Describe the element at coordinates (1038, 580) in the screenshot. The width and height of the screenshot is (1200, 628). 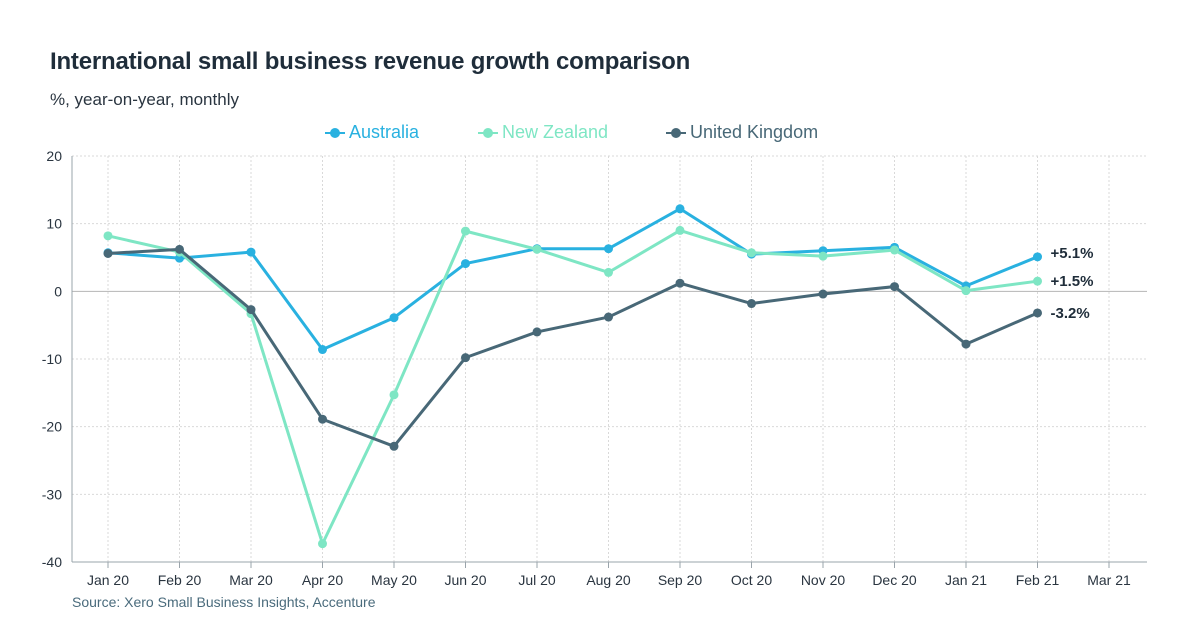
I see `x-tick-label: Feb 21` at that location.